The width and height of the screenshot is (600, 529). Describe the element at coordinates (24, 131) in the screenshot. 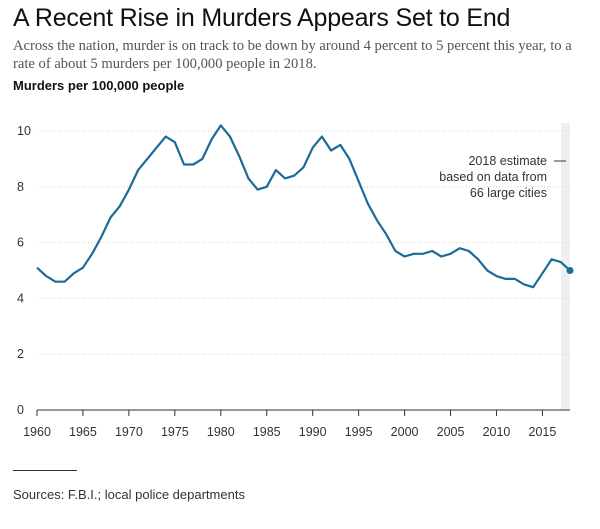

I see `y-tick-label-10: 10` at that location.